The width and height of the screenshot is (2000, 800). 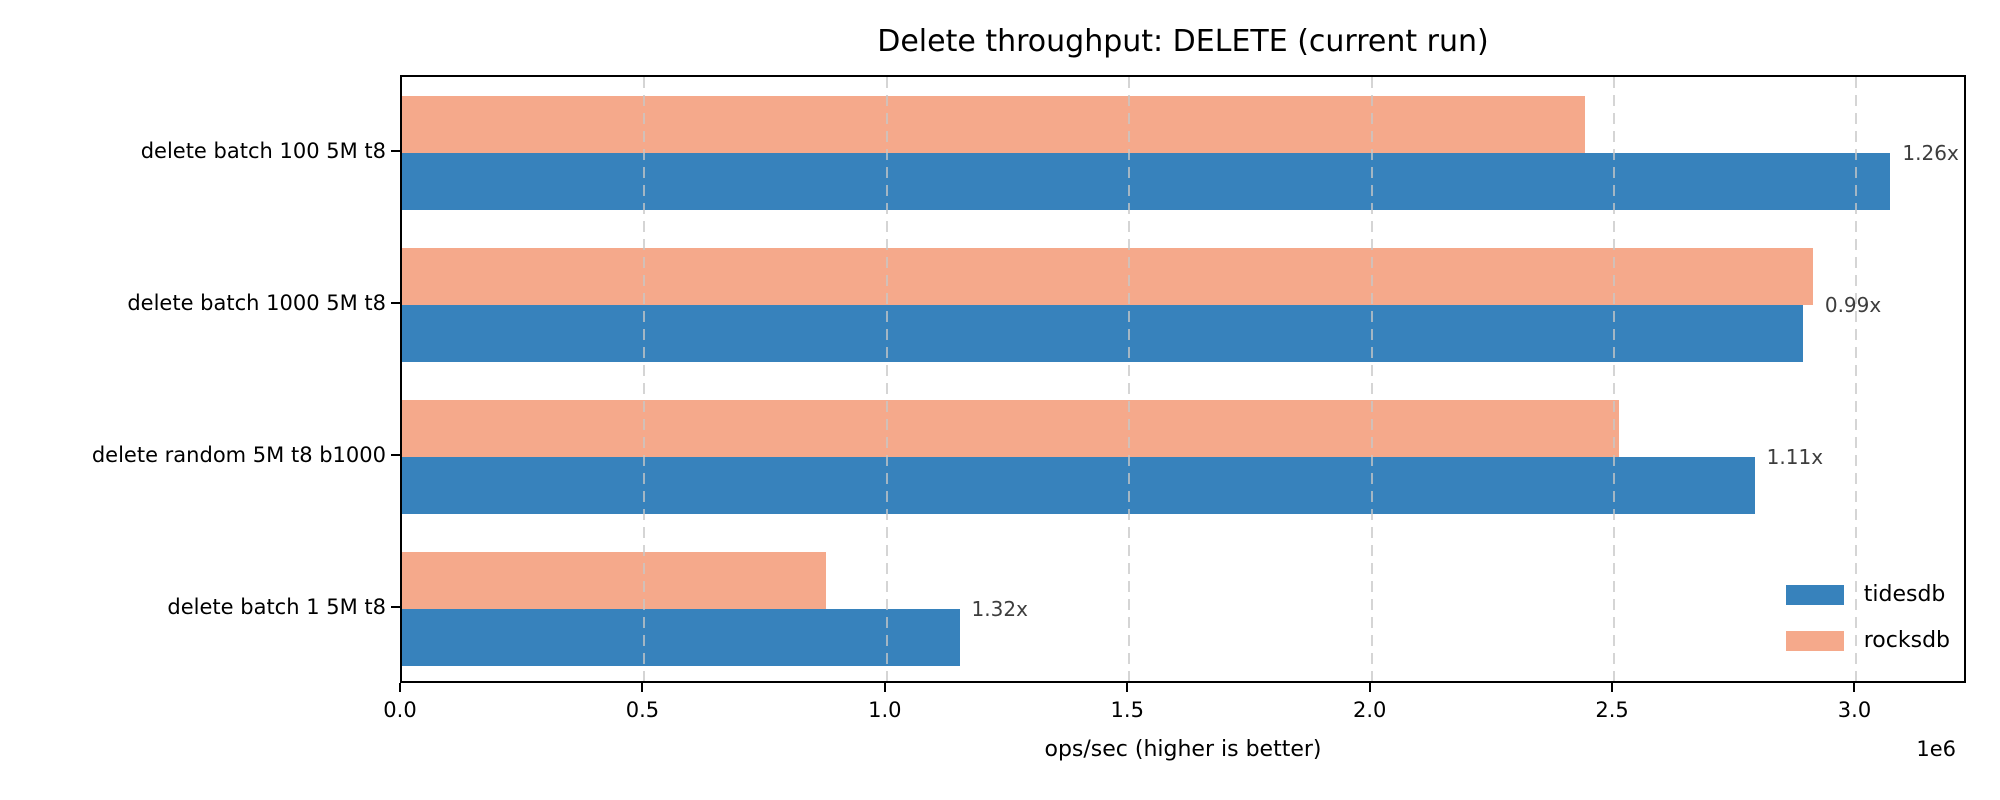 What do you see at coordinates (1904, 594) in the screenshot?
I see `legend-label-tidesdb: tidesdb` at bounding box center [1904, 594].